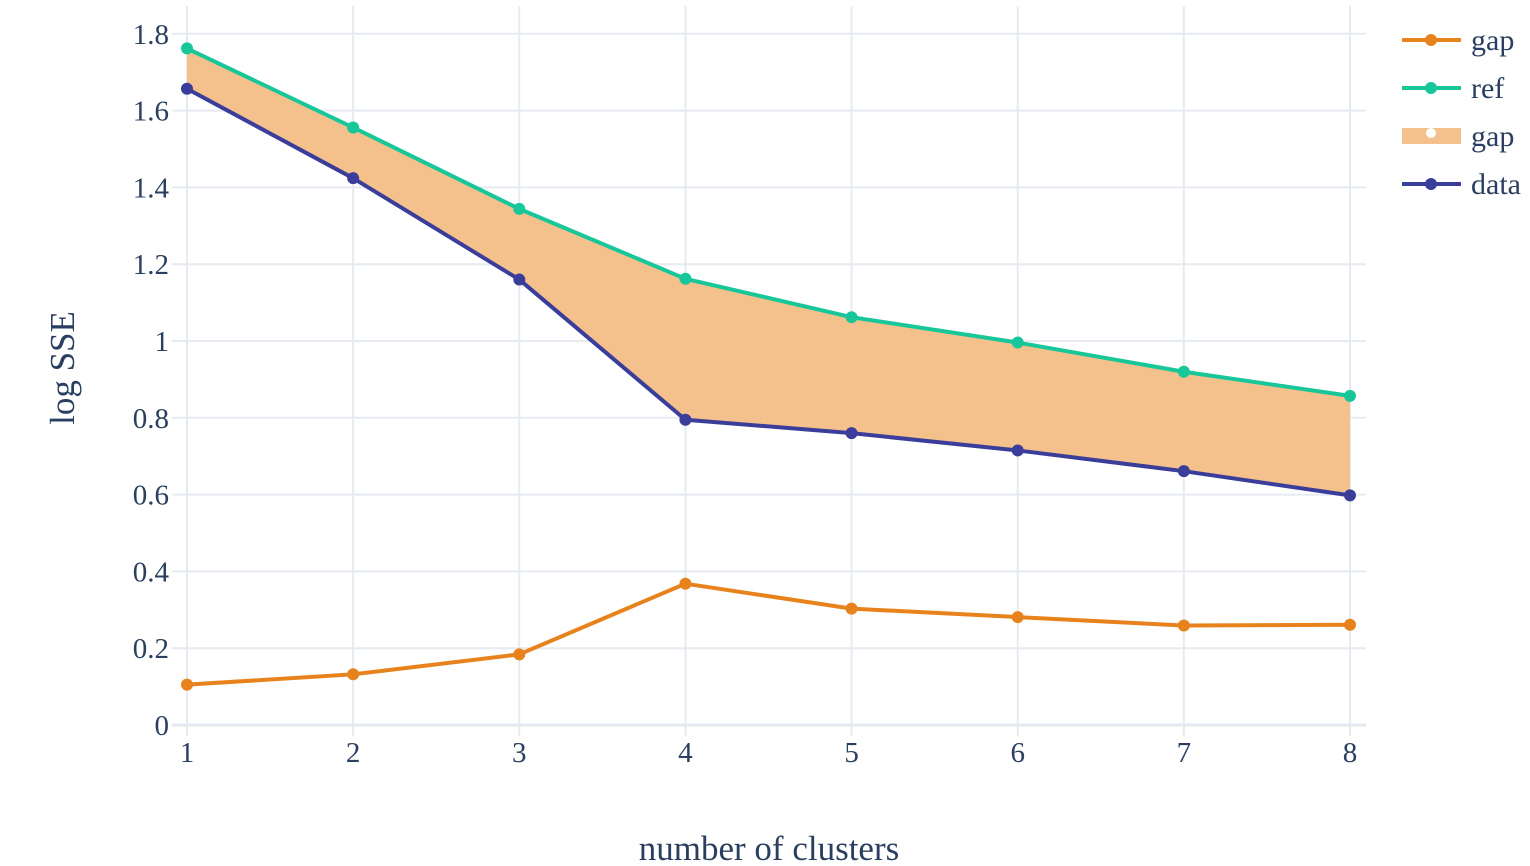 The width and height of the screenshot is (1530, 866). Describe the element at coordinates (62, 368) in the screenshot. I see `y-axis-title: log SSE` at that location.